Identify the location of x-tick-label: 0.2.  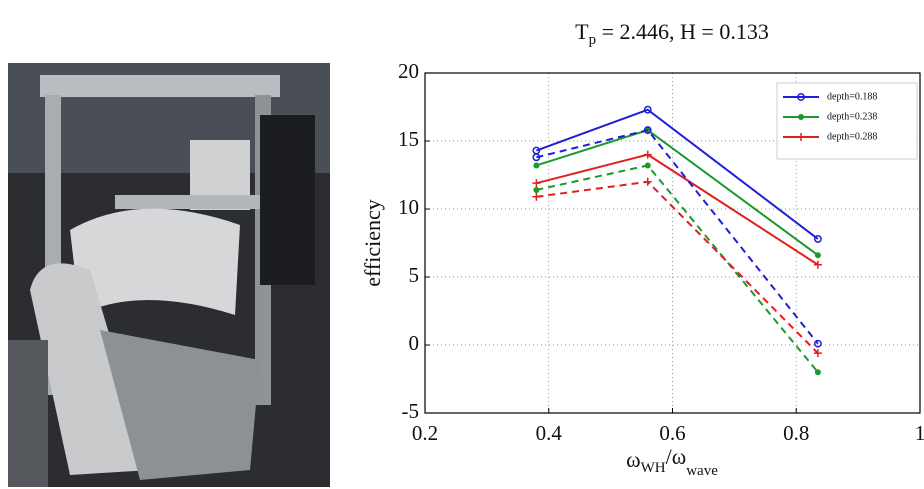
(425, 433).